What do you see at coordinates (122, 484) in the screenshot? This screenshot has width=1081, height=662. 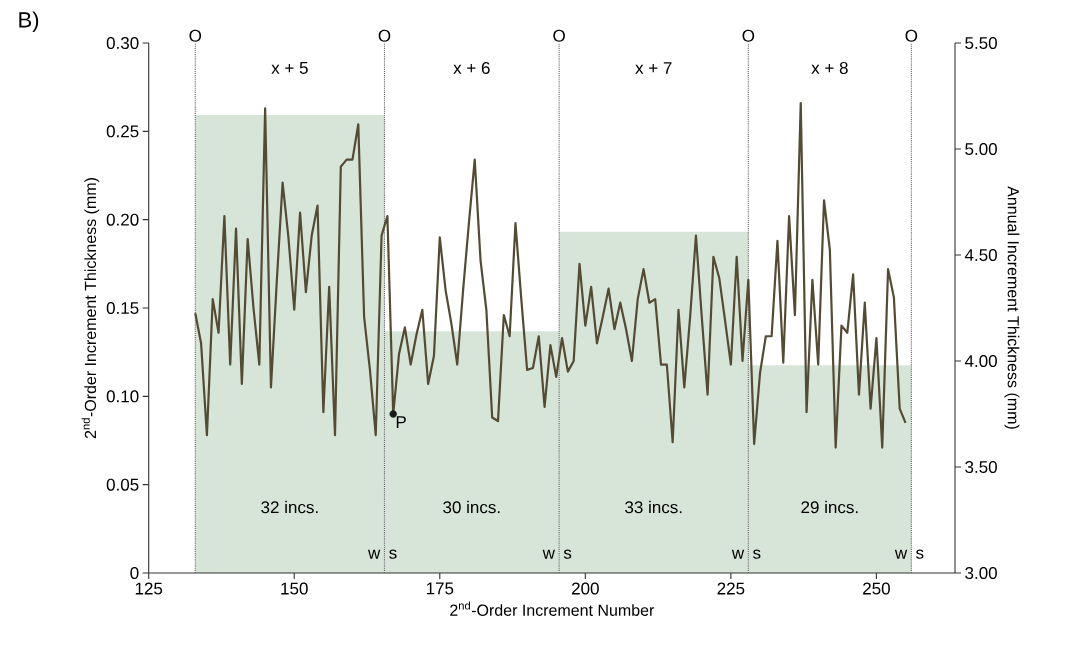 I see `y-tick-label: 0.05` at bounding box center [122, 484].